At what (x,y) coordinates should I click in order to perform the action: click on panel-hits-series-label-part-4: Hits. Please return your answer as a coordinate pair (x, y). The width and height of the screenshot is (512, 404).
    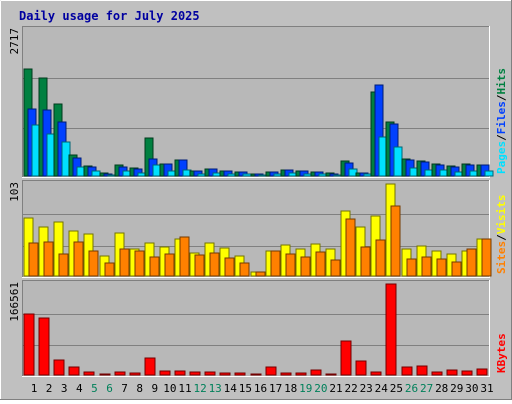
    Looking at the image, I should click on (501, 81).